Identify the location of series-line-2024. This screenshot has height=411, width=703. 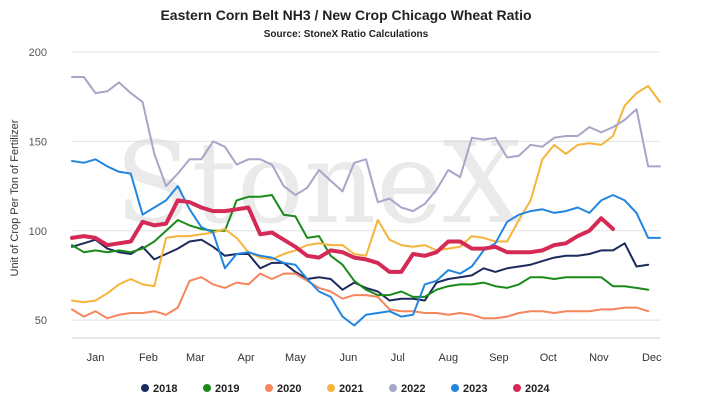
(342, 236).